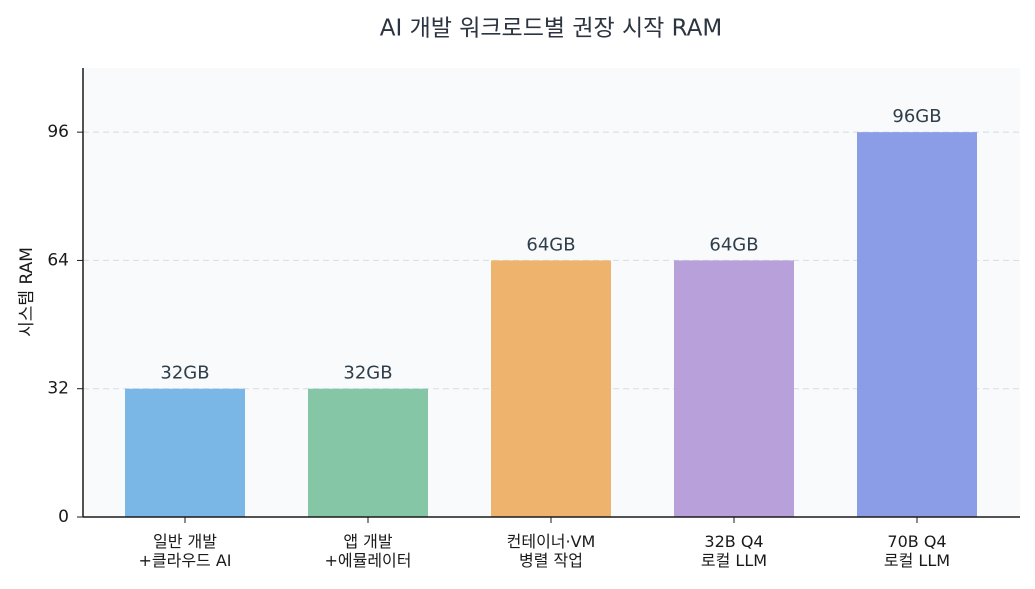 The width and height of the screenshot is (1035, 589). What do you see at coordinates (551, 29) in the screenshot?
I see `chart-title: AI 개발 워크로드별 권장 시작 RAM` at bounding box center [551, 29].